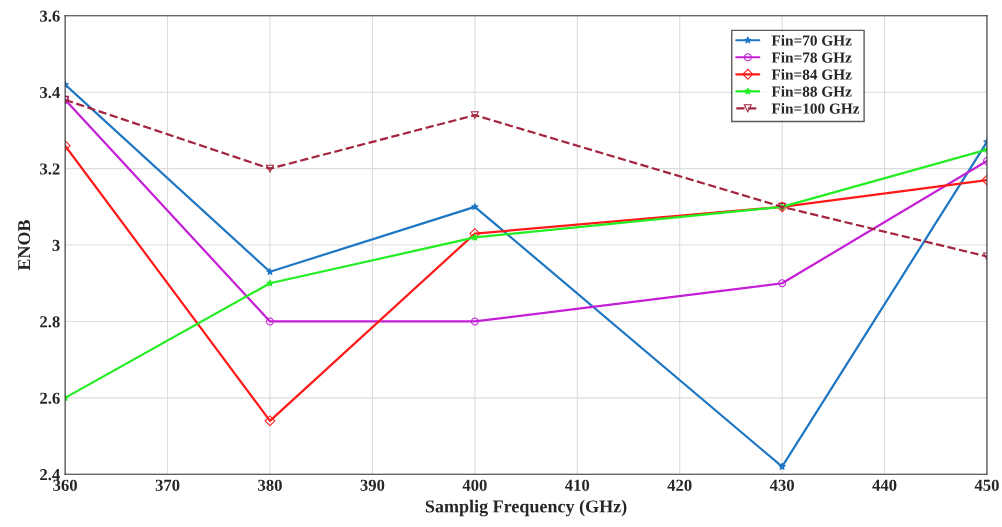 The image size is (1002, 527). I want to click on y-tick-label: 3.2, so click(50, 169).